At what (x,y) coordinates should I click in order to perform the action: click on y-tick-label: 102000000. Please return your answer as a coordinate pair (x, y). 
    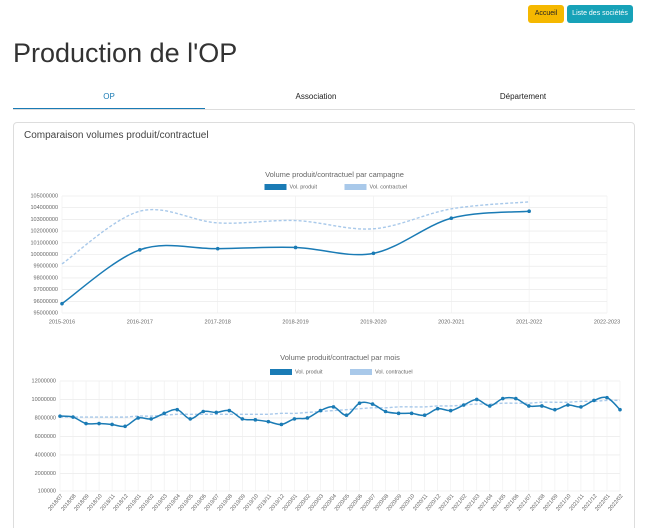
    Looking at the image, I should click on (44, 232).